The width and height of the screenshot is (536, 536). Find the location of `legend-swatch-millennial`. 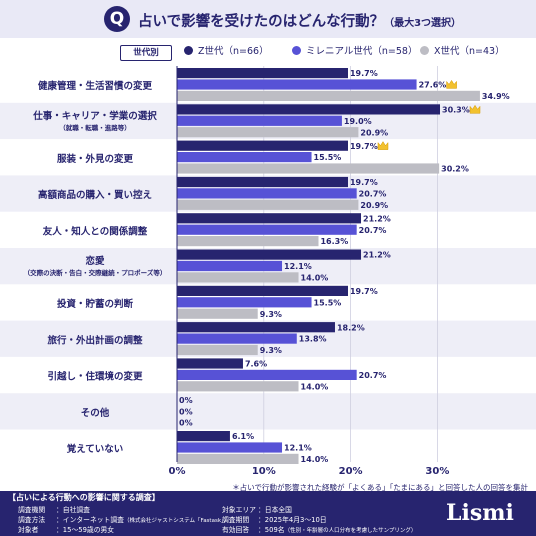

legend-swatch-millennial is located at coordinates (296, 50).